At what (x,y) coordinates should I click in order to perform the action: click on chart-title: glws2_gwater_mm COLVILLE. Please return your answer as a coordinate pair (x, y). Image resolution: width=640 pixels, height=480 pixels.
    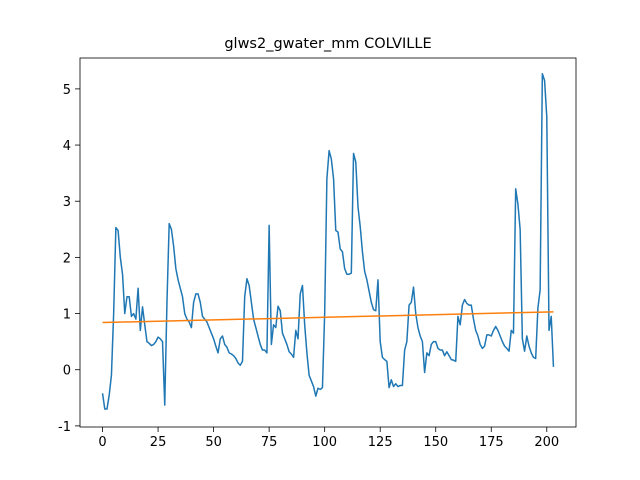
    Looking at the image, I should click on (327, 44).